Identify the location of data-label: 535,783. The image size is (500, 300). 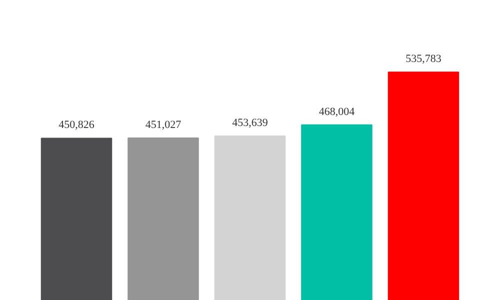
(424, 59).